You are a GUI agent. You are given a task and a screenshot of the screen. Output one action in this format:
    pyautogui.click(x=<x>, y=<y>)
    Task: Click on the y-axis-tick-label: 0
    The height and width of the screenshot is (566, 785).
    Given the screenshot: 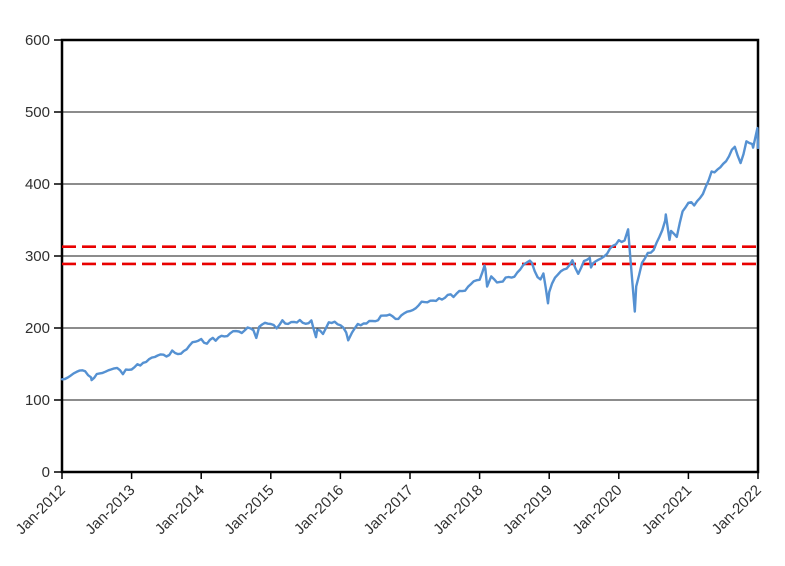 What is the action you would take?
    pyautogui.click(x=46, y=472)
    